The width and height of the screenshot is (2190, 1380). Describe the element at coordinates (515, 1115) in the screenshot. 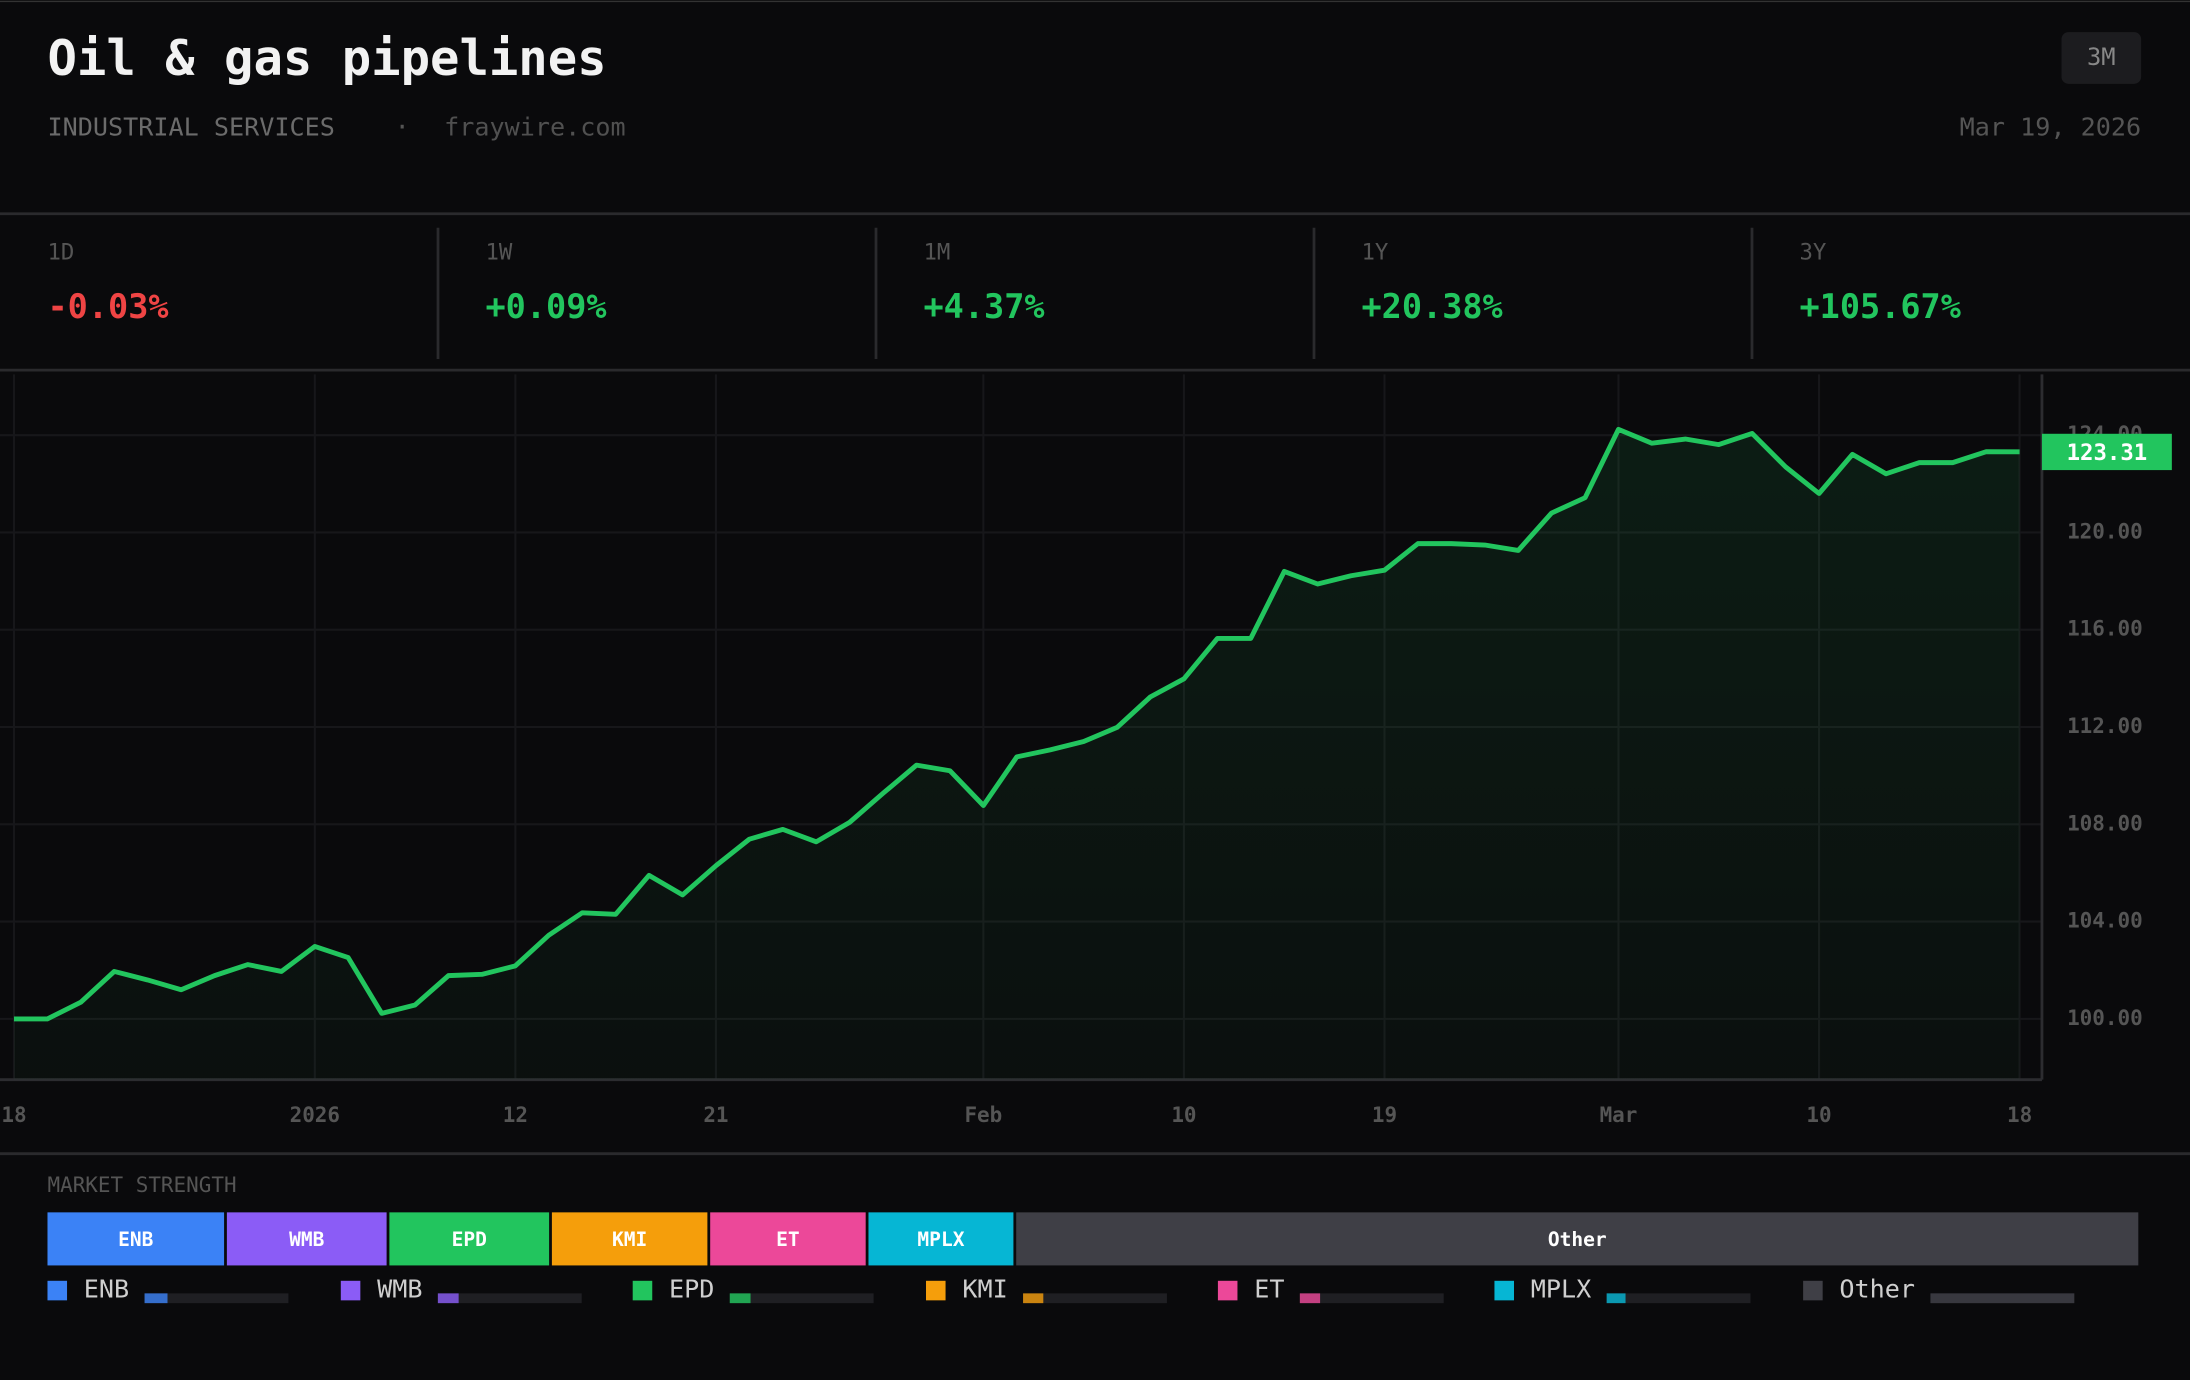

I see `x-tick-label: 12` at that location.